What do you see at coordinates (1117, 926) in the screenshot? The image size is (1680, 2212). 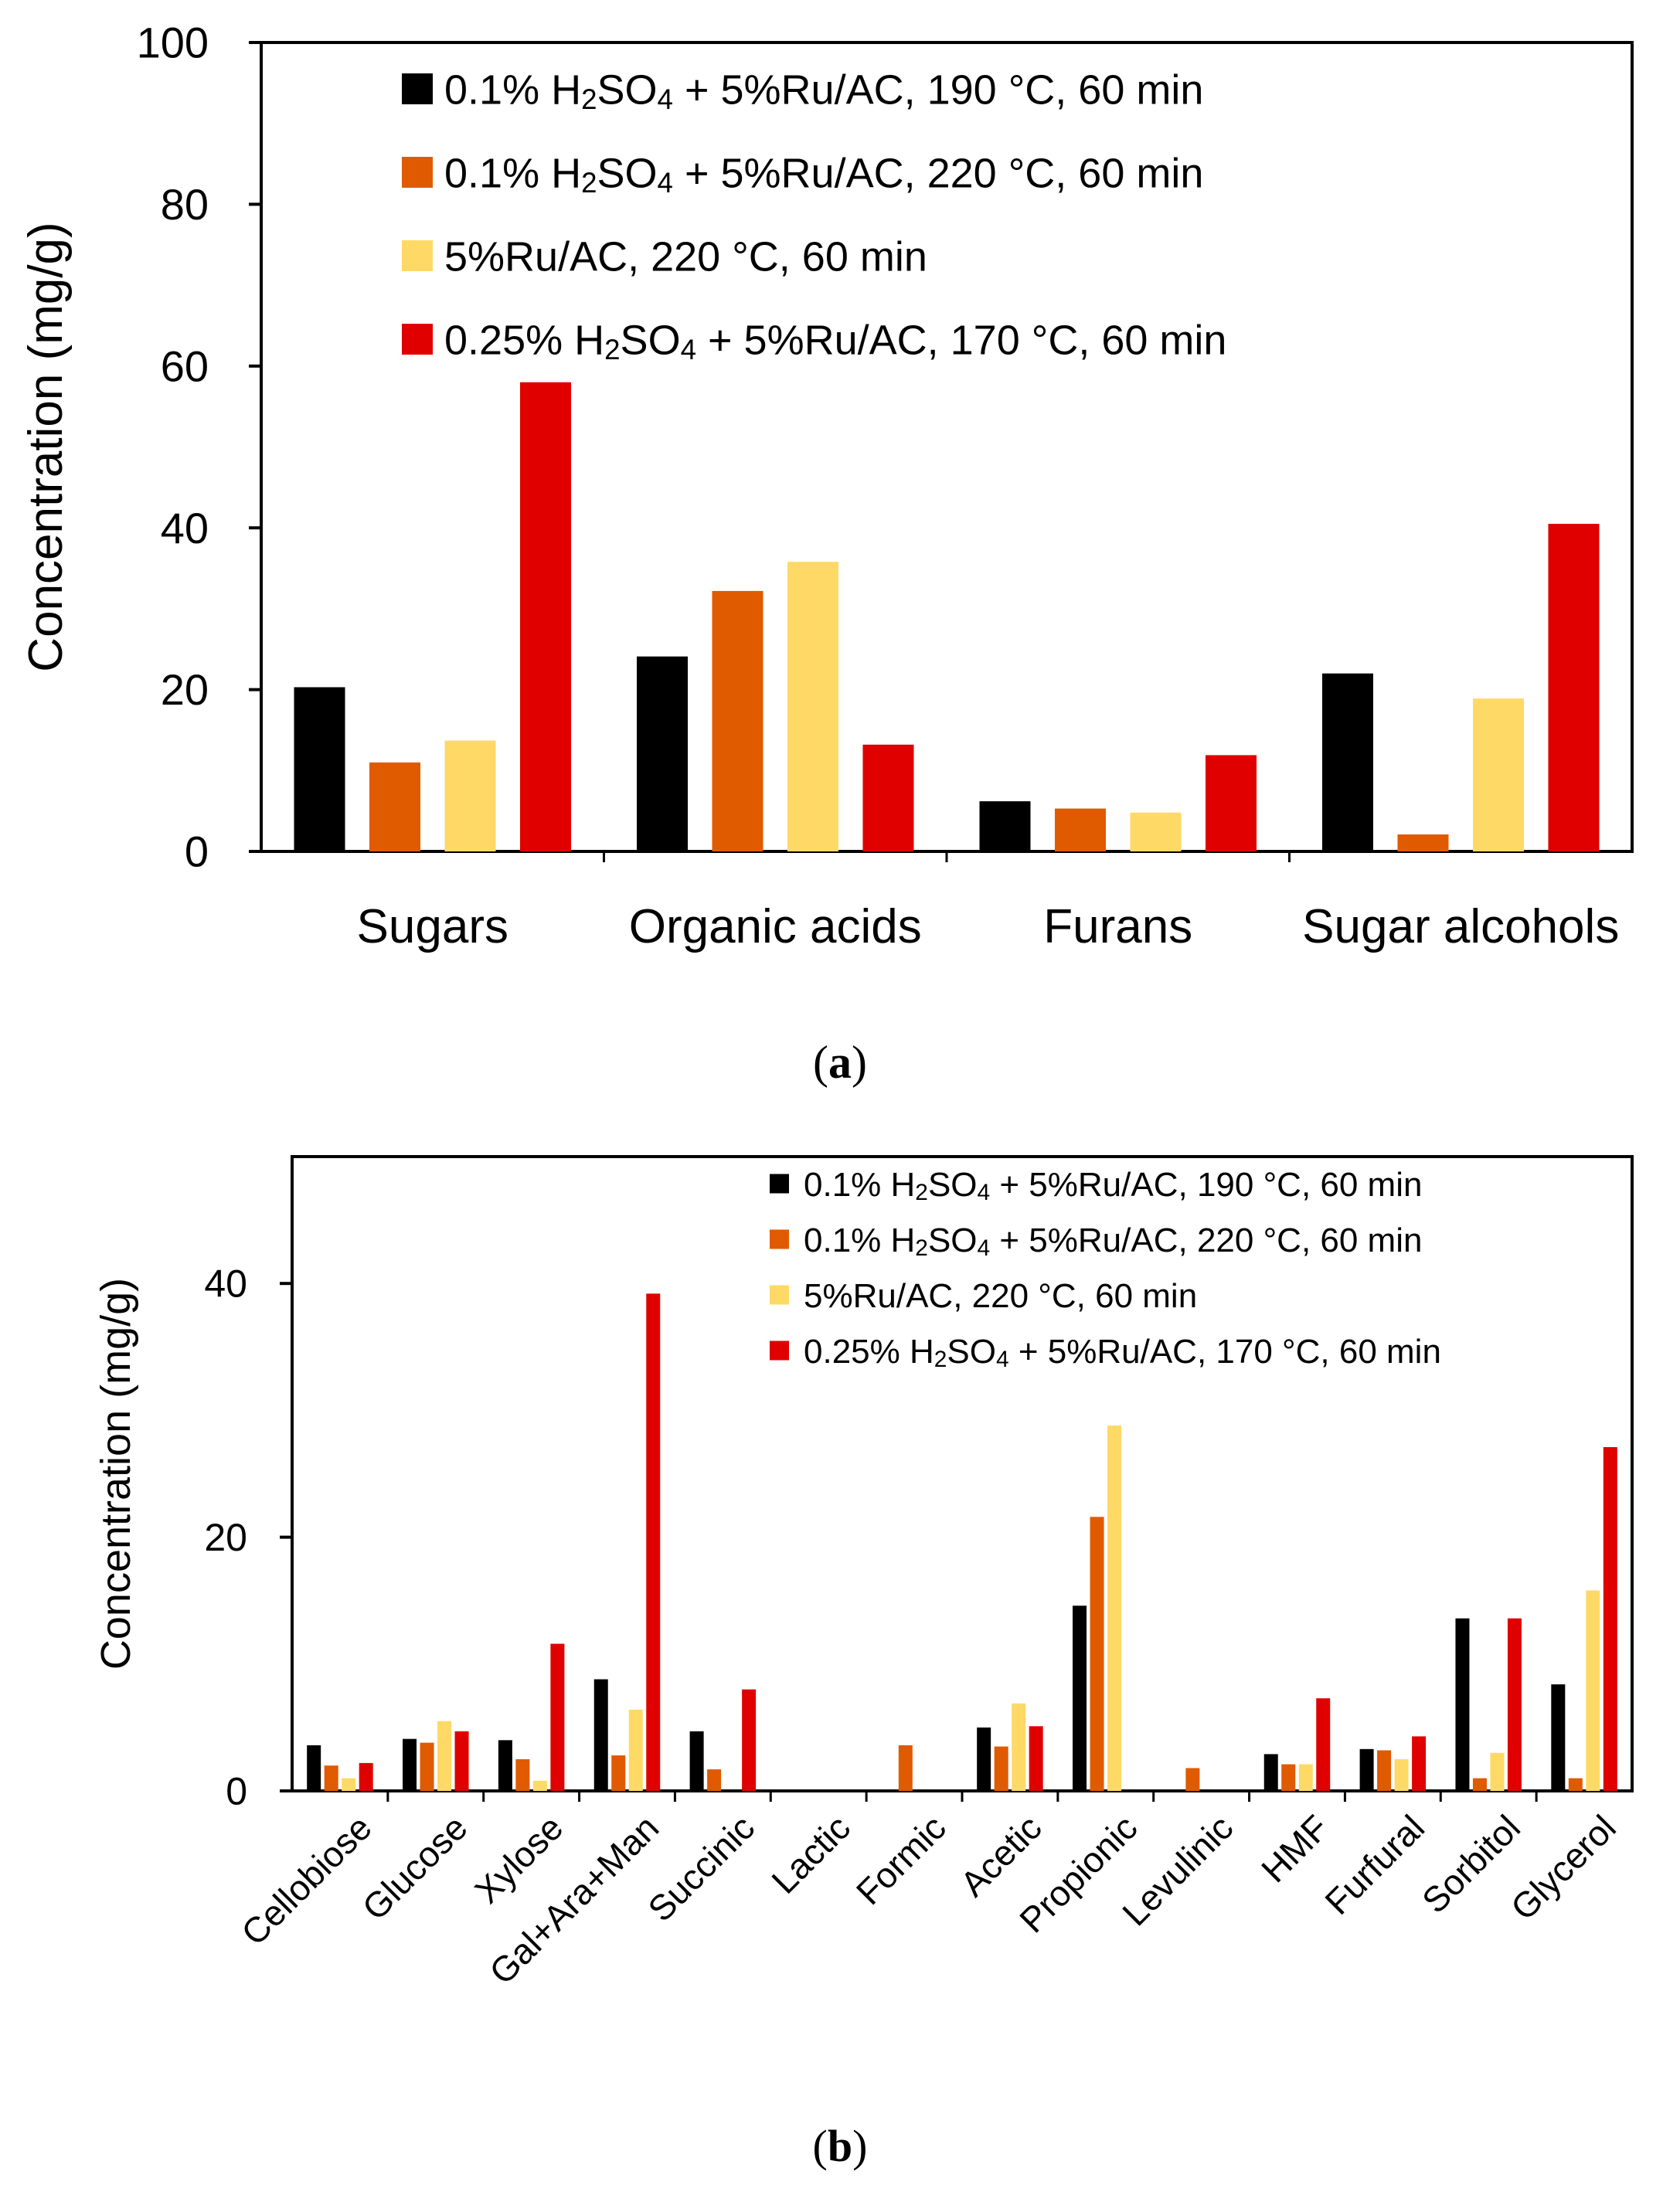 I see `x-tick-label-furans: Furans` at bounding box center [1117, 926].